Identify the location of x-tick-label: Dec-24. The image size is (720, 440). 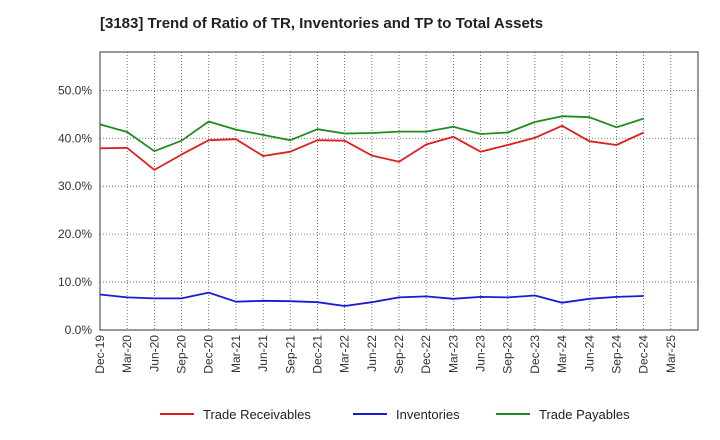
(644, 354).